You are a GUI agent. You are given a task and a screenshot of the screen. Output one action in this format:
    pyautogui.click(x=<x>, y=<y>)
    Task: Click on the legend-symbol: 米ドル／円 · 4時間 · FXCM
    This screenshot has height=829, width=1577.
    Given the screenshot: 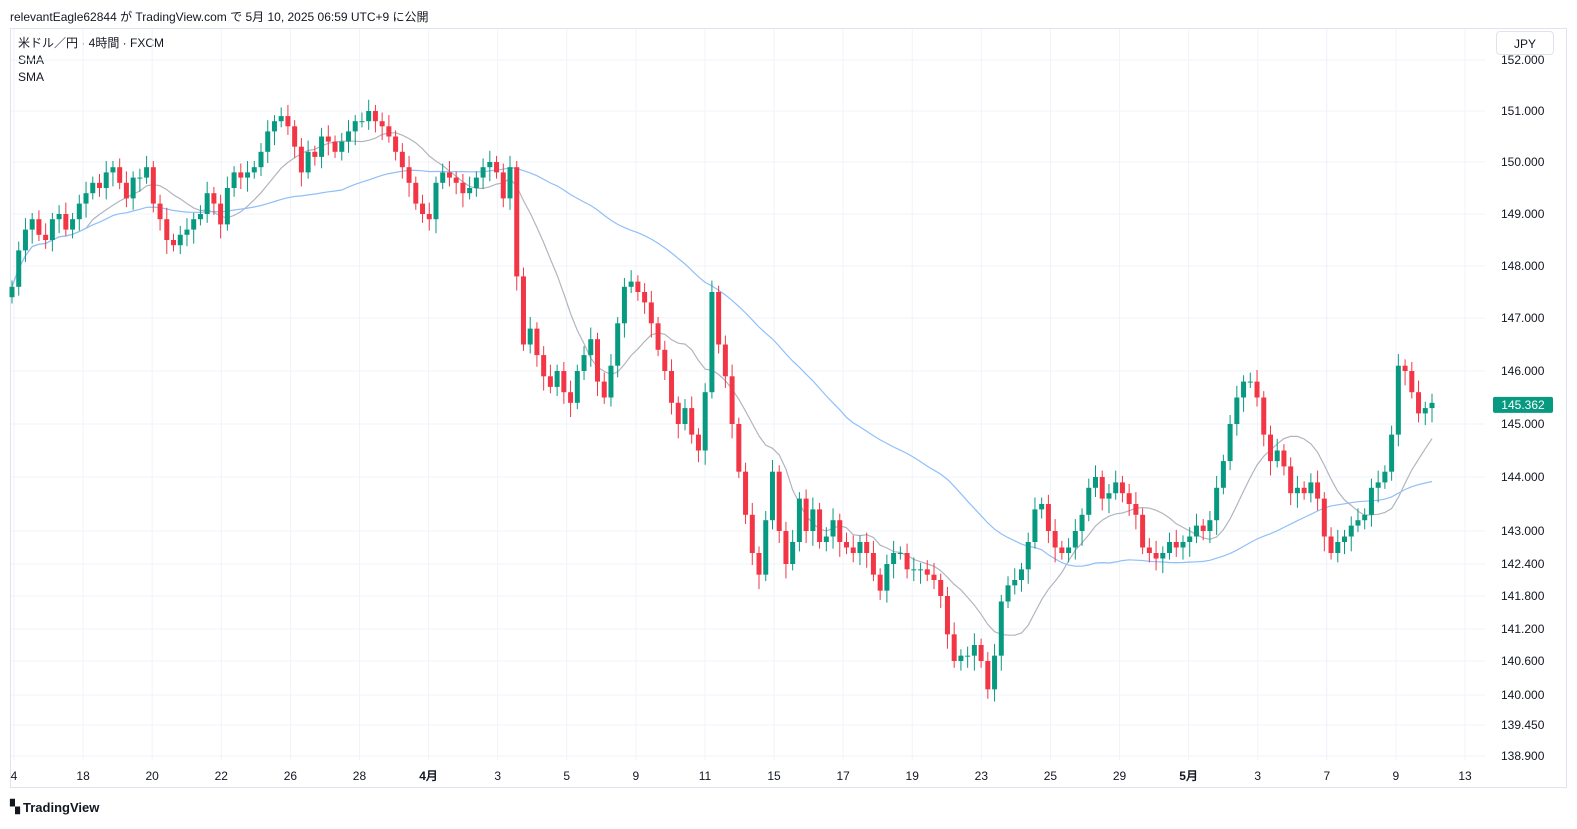 What is the action you would take?
    pyautogui.click(x=91, y=43)
    